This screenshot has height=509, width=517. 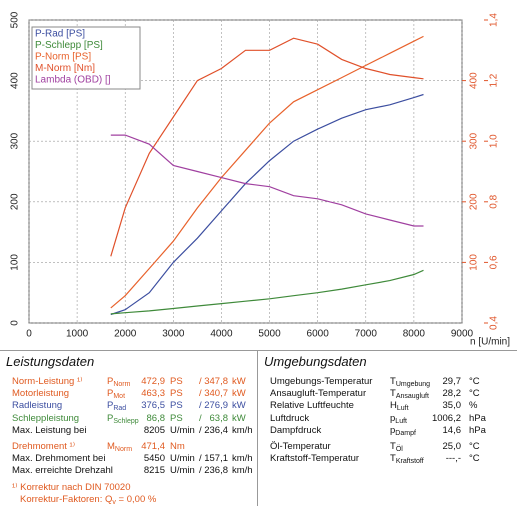 I want to click on symbol-sub: Mot, so click(x=119, y=397).